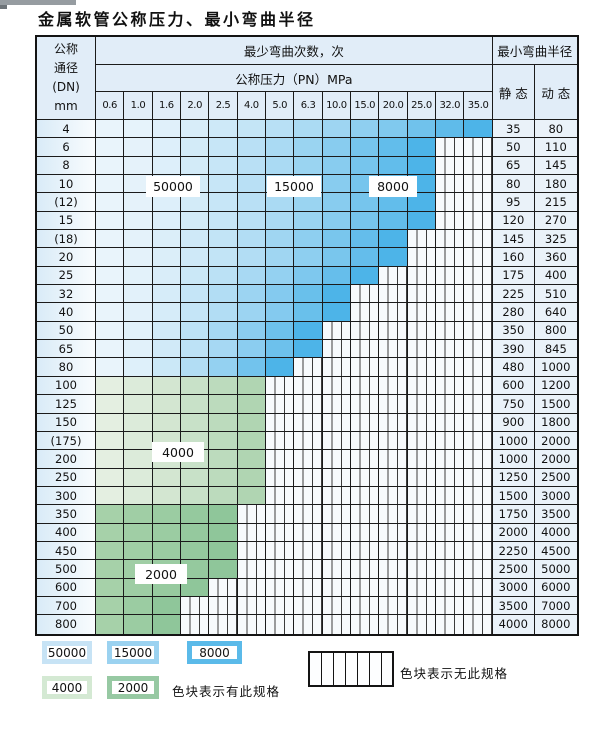 The height and width of the screenshot is (743, 600). I want to click on pressure-col-35.0: 35.0, so click(478, 106).